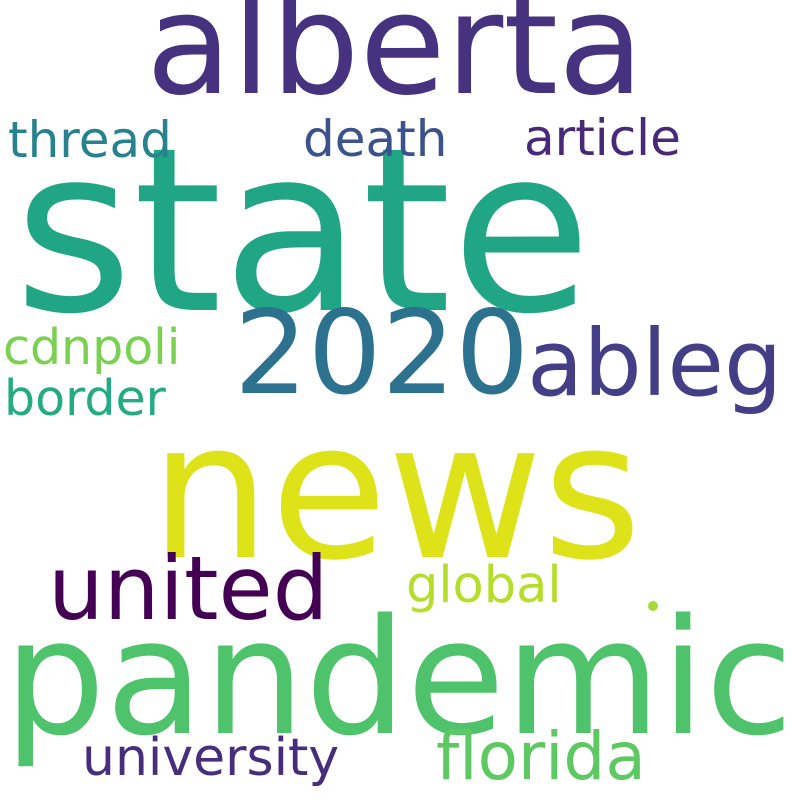 Image resolution: width=800 pixels, height=800 pixels. What do you see at coordinates (484, 585) in the screenshot?
I see `word-global: global` at bounding box center [484, 585].